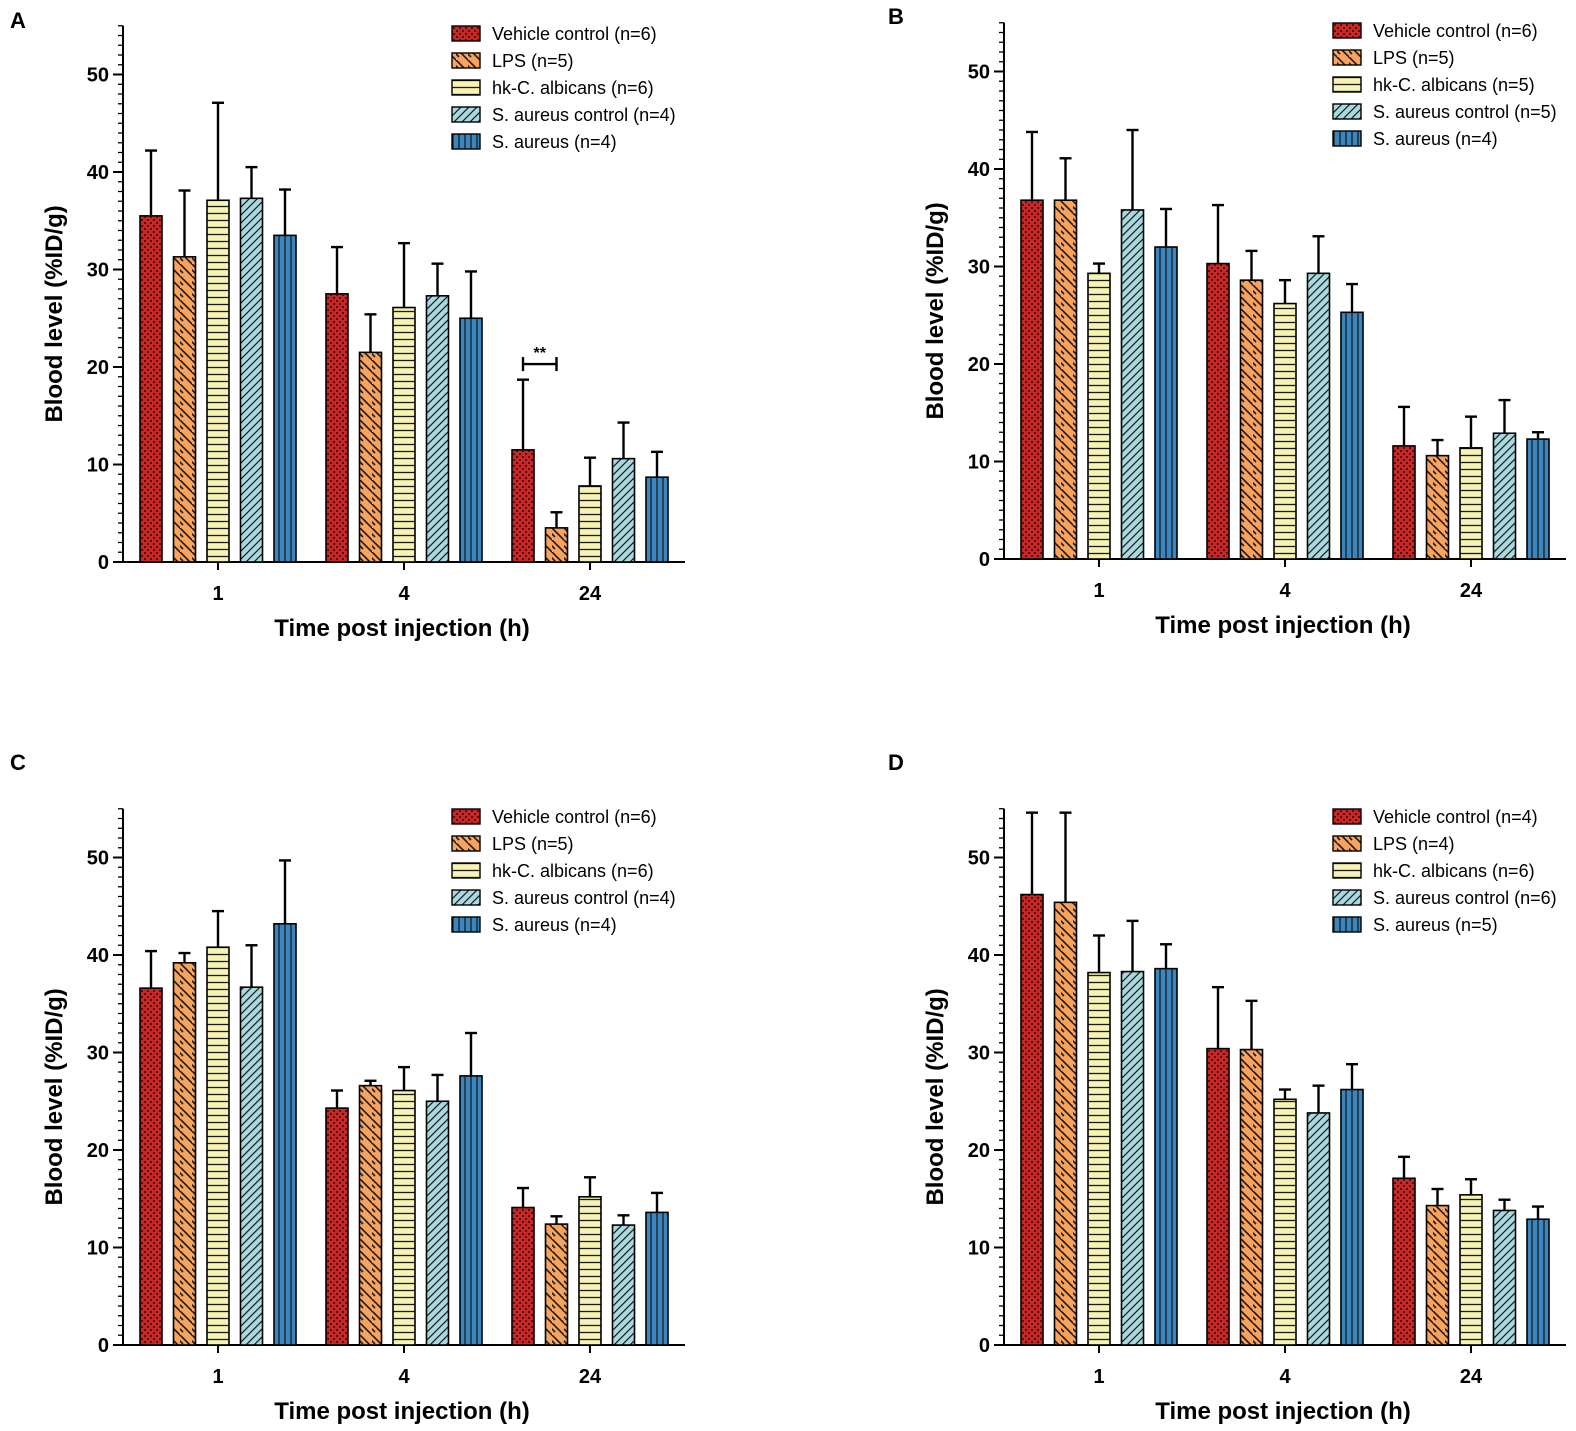 The image size is (1576, 1431). Describe the element at coordinates (896, 16) in the screenshot. I see `panel-letter: B` at that location.